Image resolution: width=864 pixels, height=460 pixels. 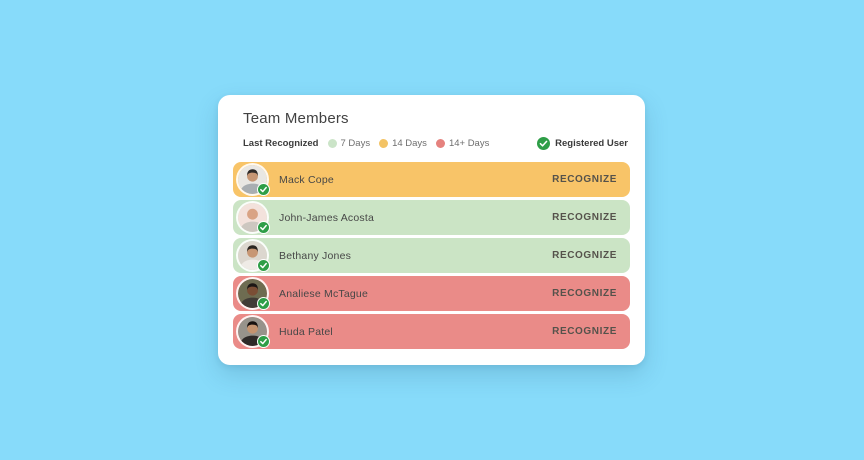 What do you see at coordinates (306, 331) in the screenshot?
I see `member-name: Huda Patel` at bounding box center [306, 331].